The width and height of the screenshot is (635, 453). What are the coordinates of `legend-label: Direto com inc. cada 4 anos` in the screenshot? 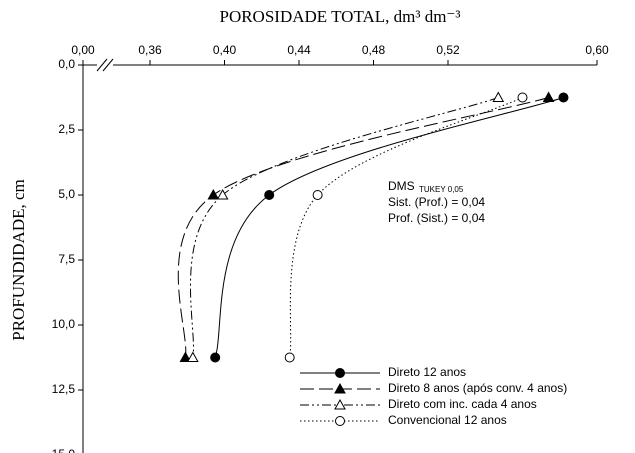 It's located at (462, 404).